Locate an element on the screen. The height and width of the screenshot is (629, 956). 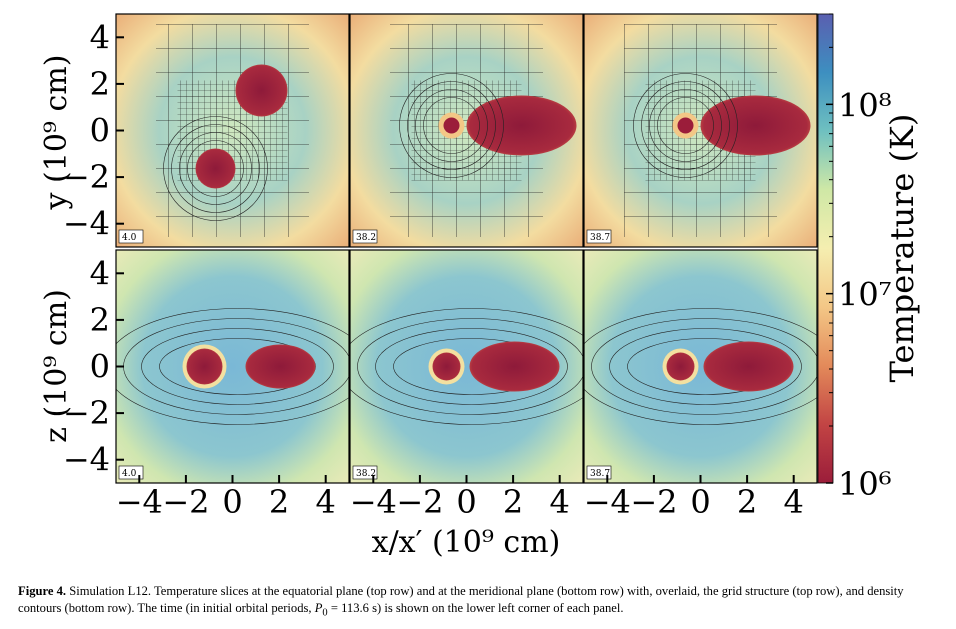
colorbar: 10⁸ 10⁷ 10⁶ Temperature (K) is located at coordinates (869, 258).